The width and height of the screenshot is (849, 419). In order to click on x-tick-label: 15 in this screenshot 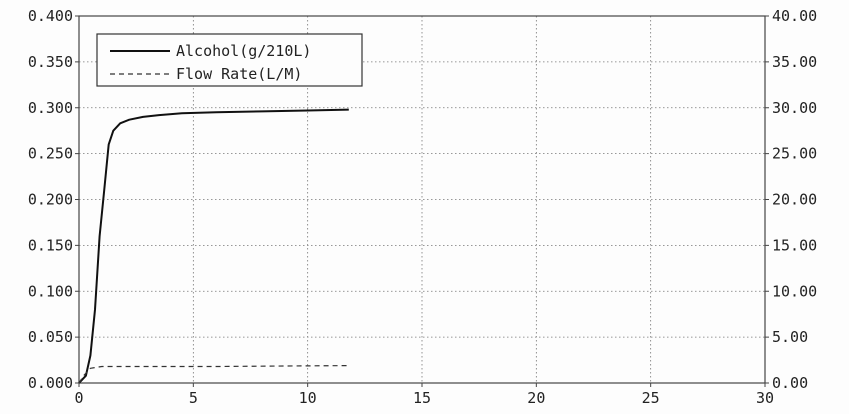, I will do `click(422, 398)`.